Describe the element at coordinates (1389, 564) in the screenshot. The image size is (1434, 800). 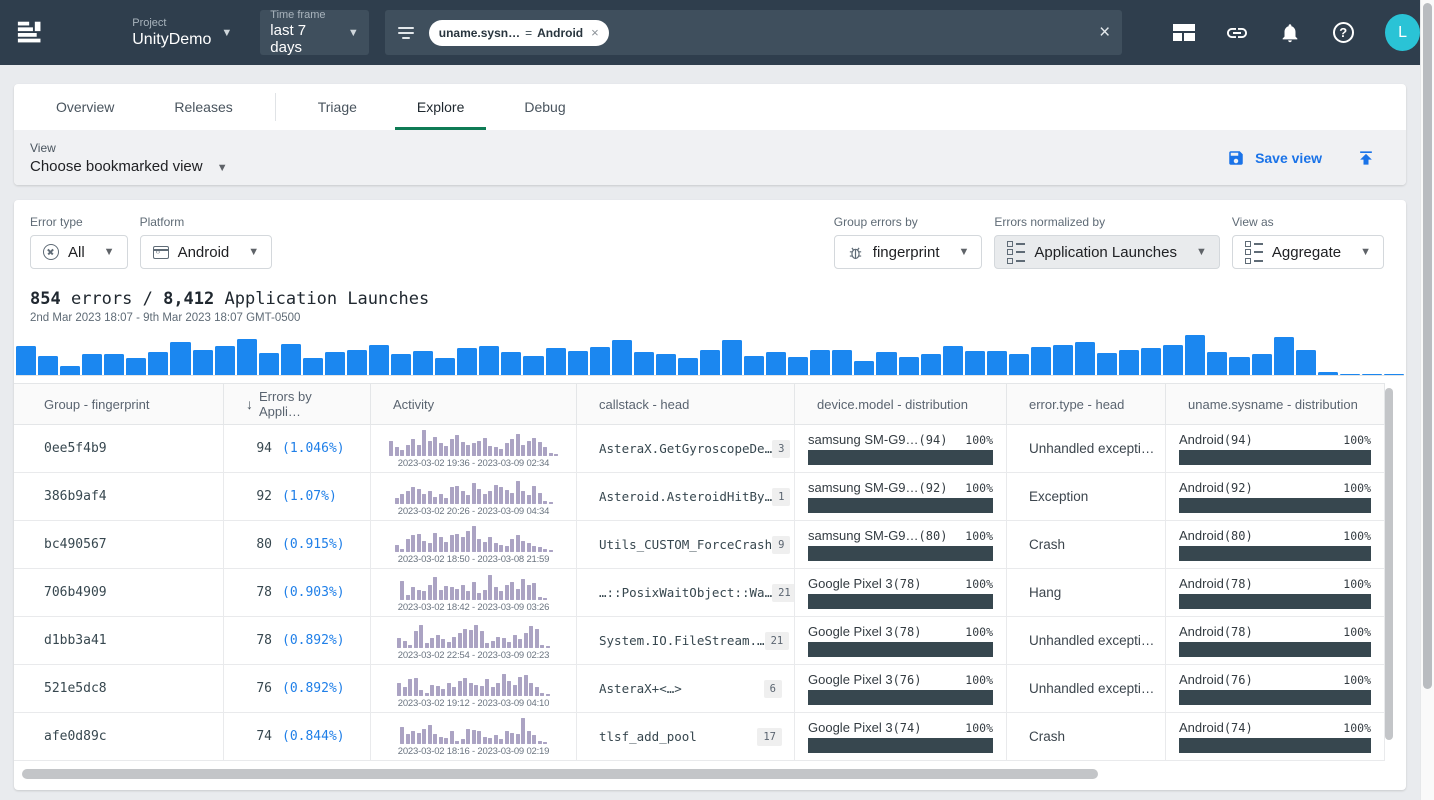
I see `table-vertical-scrollbar-thumb` at that location.